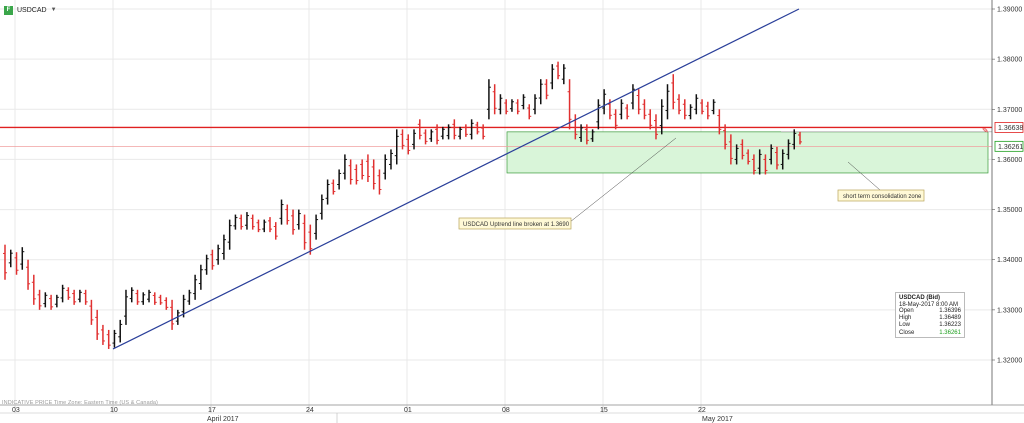 The width and height of the screenshot is (1024, 423). I want to click on ohlc-value: 1.36223, so click(950, 325).